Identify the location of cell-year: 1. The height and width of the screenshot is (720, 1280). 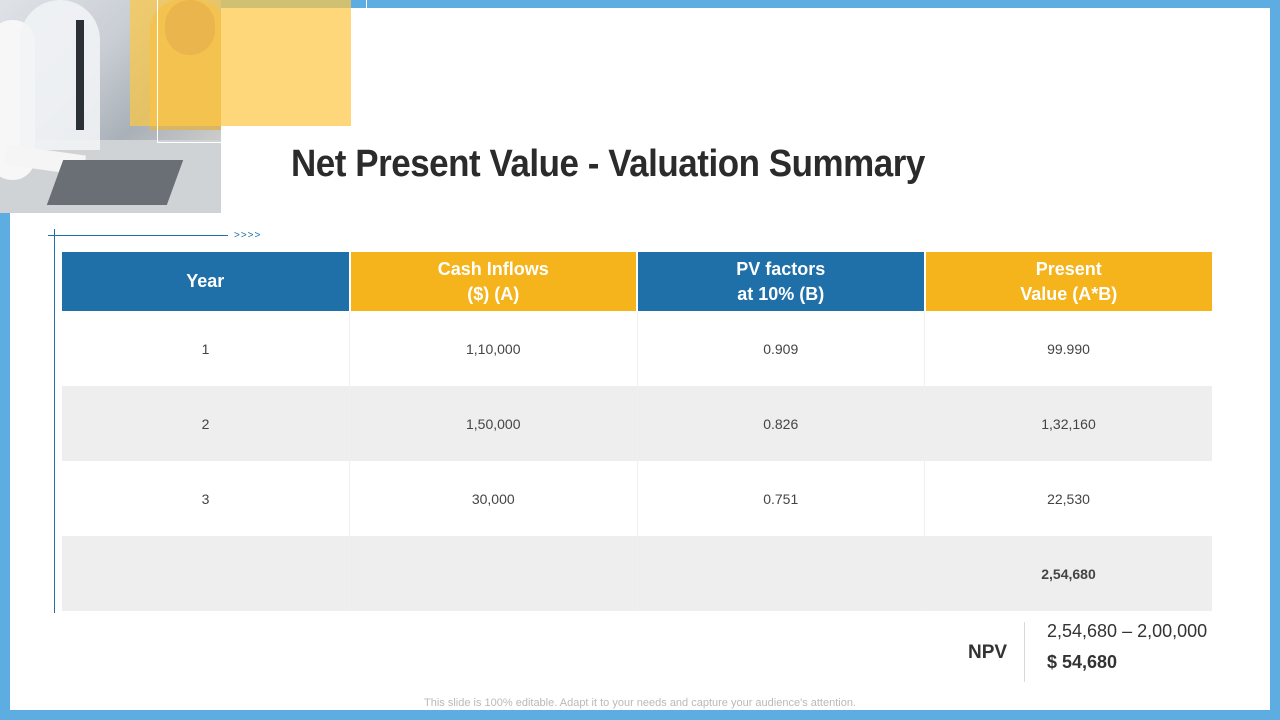
(206, 348).